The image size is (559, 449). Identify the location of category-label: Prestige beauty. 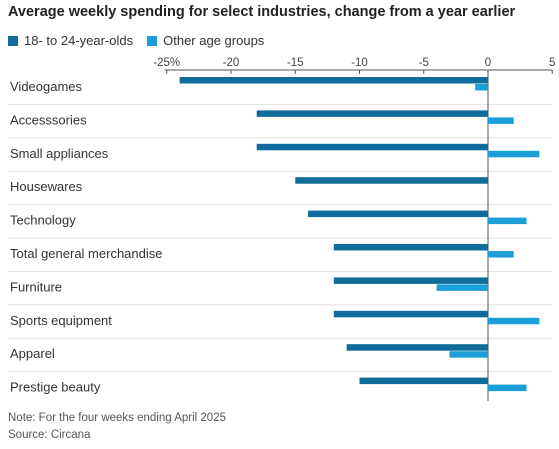
(55, 387).